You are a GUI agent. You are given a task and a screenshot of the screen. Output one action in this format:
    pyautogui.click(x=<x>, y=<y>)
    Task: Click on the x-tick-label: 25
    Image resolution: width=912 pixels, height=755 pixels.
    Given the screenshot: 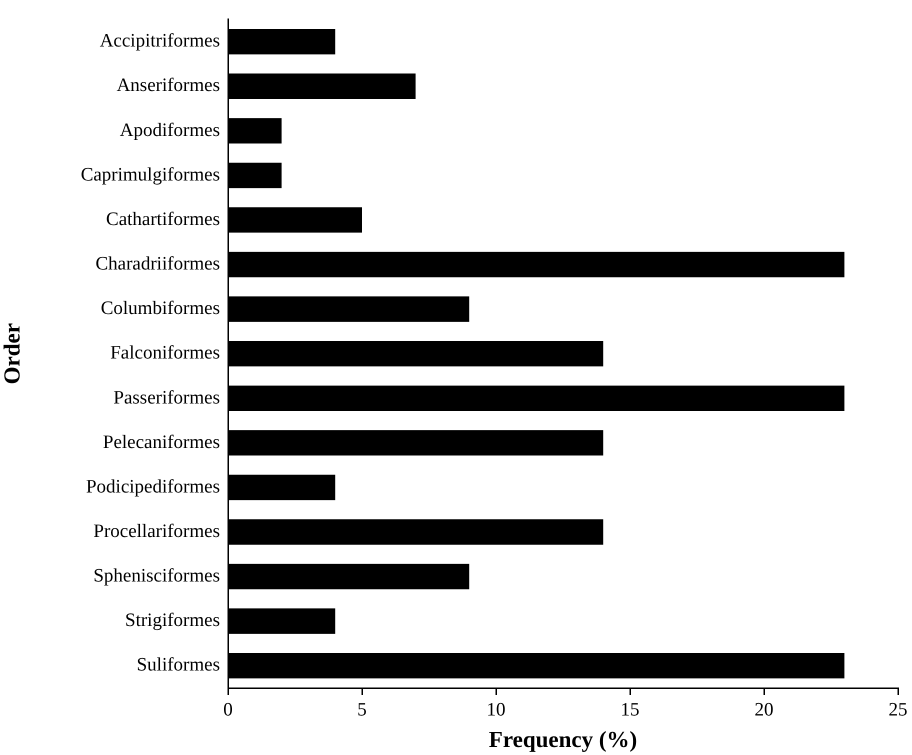 What is the action you would take?
    pyautogui.click(x=898, y=709)
    